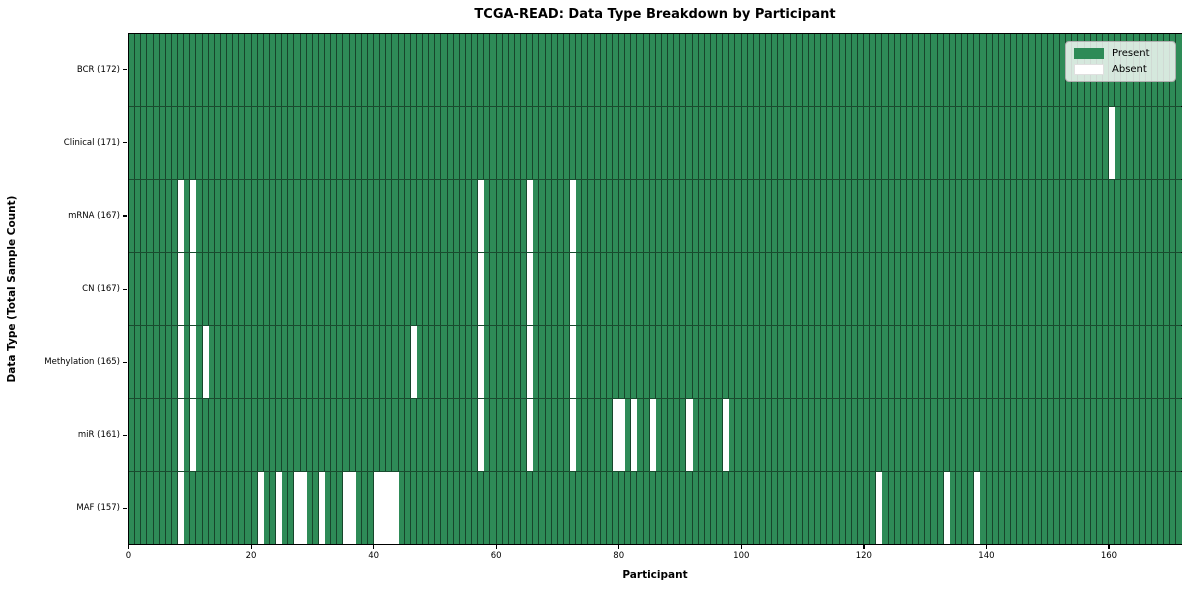 The height and width of the screenshot is (600, 1200). I want to click on legend: Present Absent, so click(1120, 61).